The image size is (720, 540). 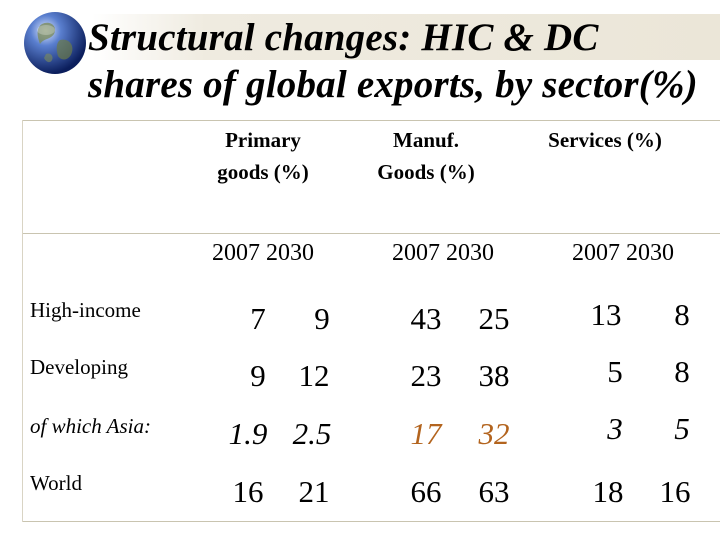 What do you see at coordinates (55, 43) in the screenshot?
I see `globe-icon` at bounding box center [55, 43].